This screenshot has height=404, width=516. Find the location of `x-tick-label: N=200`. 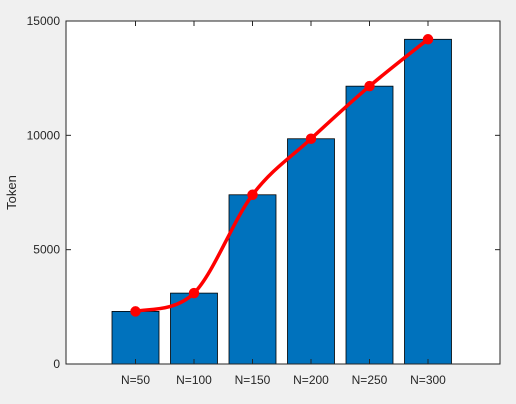

x-tick-label: N=200 is located at coordinates (311, 380).